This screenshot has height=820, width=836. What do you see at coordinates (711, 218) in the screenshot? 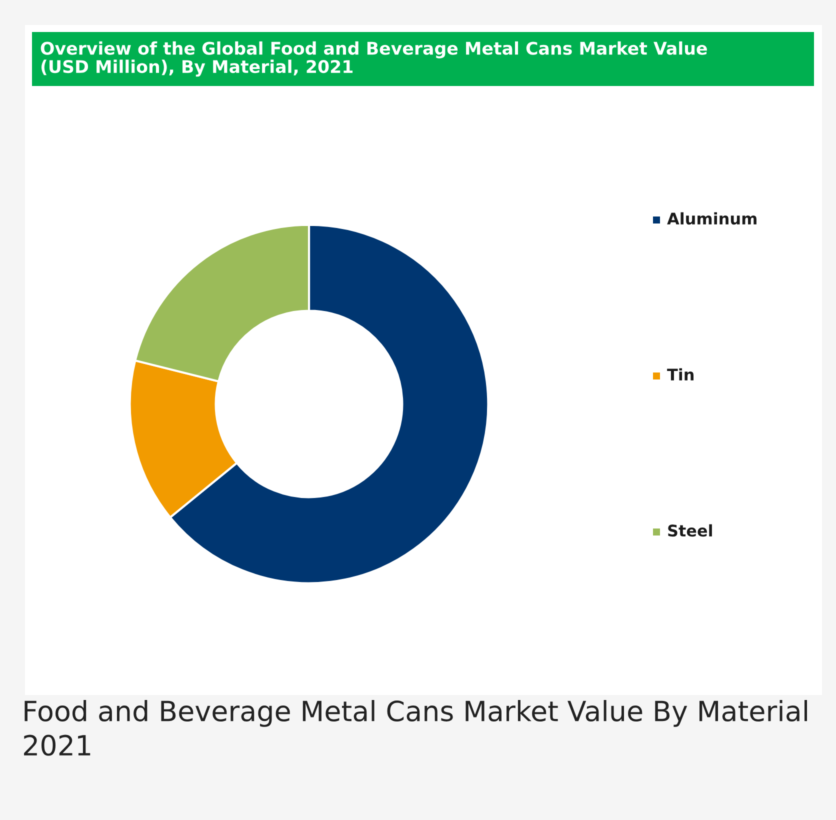
I see `legend-label: Aluminum` at bounding box center [711, 218].